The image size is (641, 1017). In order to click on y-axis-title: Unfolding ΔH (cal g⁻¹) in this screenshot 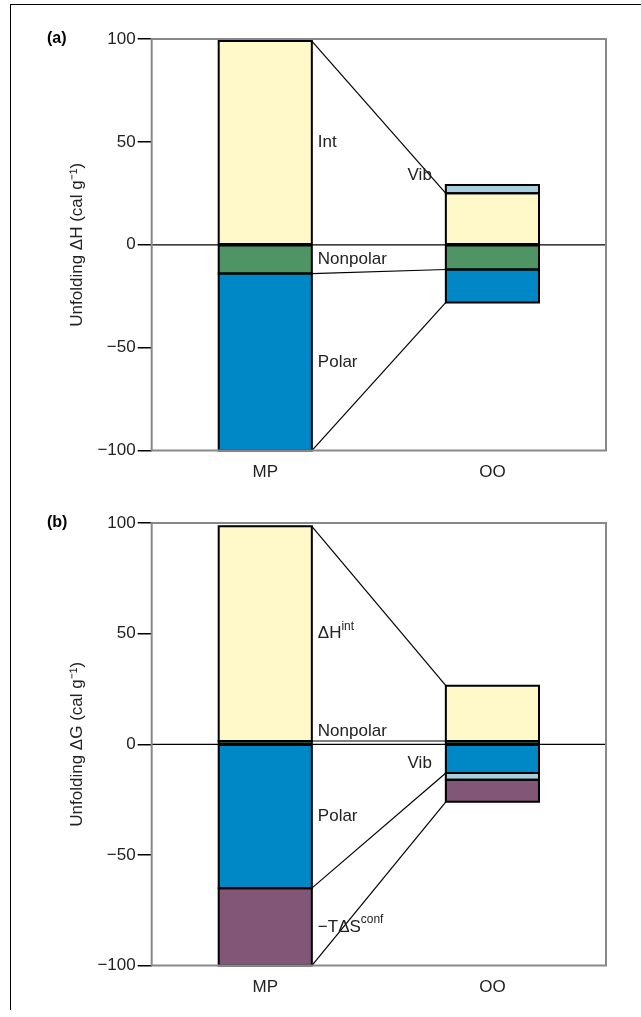, I will do `click(76, 244)`.